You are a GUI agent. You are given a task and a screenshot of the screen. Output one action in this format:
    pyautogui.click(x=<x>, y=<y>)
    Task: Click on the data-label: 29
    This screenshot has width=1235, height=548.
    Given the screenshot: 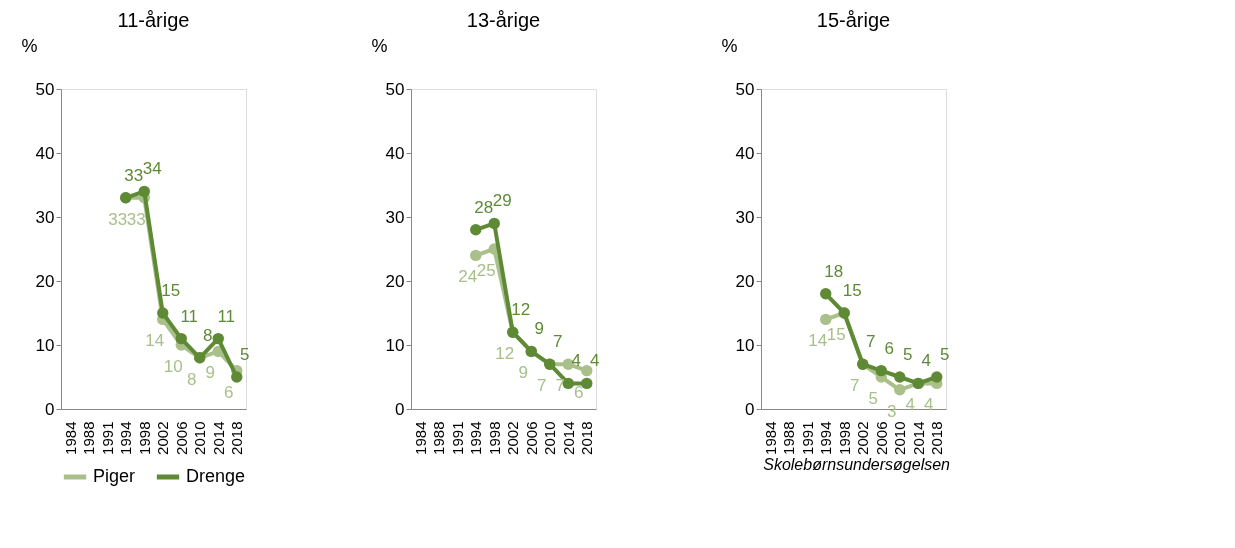 What is the action you would take?
    pyautogui.click(x=502, y=201)
    